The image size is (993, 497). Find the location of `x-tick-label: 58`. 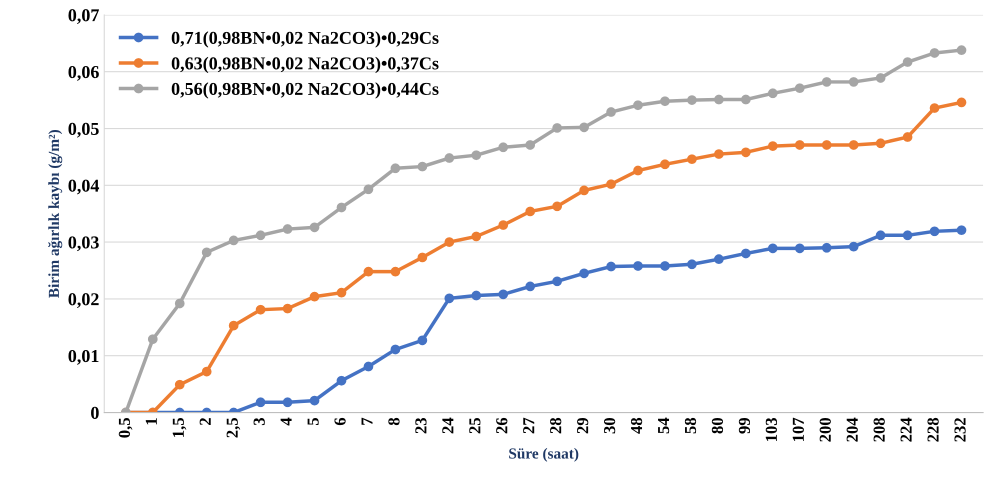

x-tick-label: 58 is located at coordinates (690, 426).